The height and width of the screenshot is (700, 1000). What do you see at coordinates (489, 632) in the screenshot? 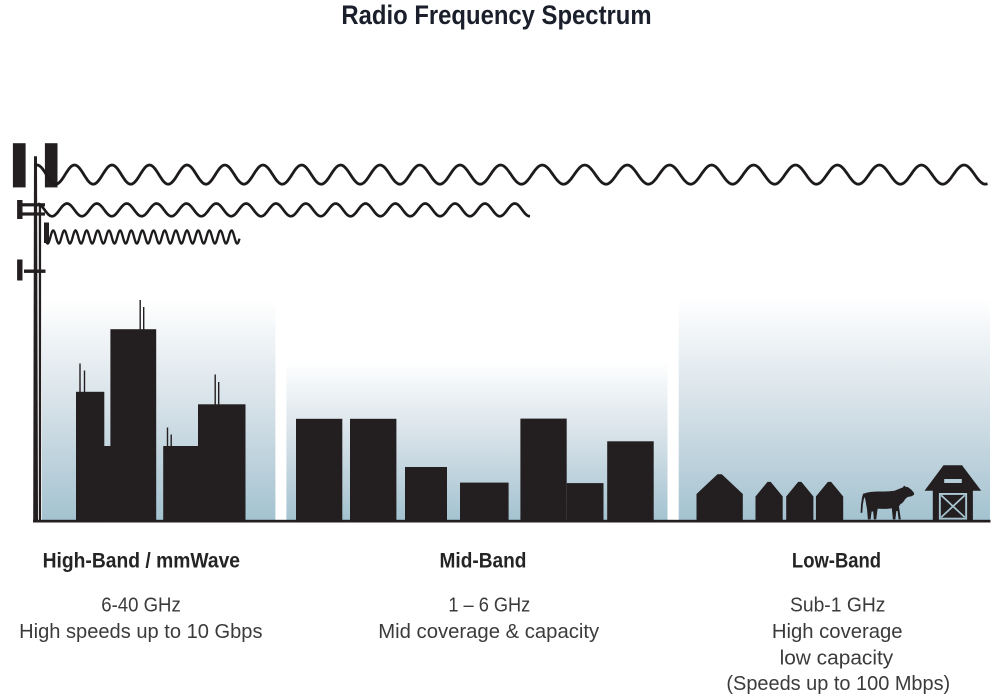
I see `svg-text: Mid coverage & capacity` at bounding box center [489, 632].